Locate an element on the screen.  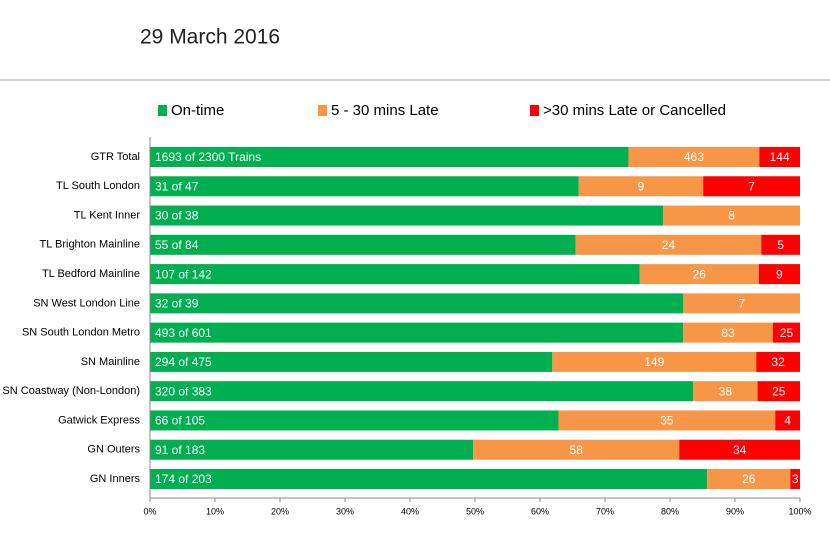
data-label: 174 of 203 is located at coordinates (183, 479).